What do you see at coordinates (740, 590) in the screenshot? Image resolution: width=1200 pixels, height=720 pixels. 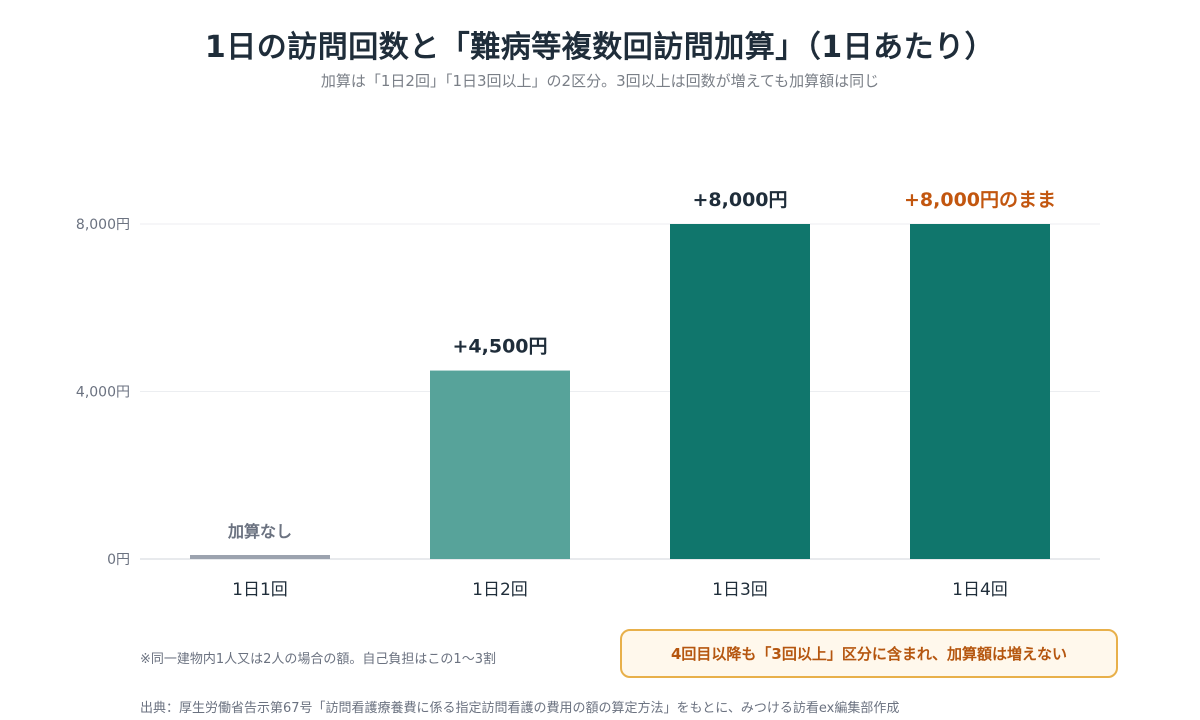 I see `x-category-label: 1日3回` at bounding box center [740, 590].